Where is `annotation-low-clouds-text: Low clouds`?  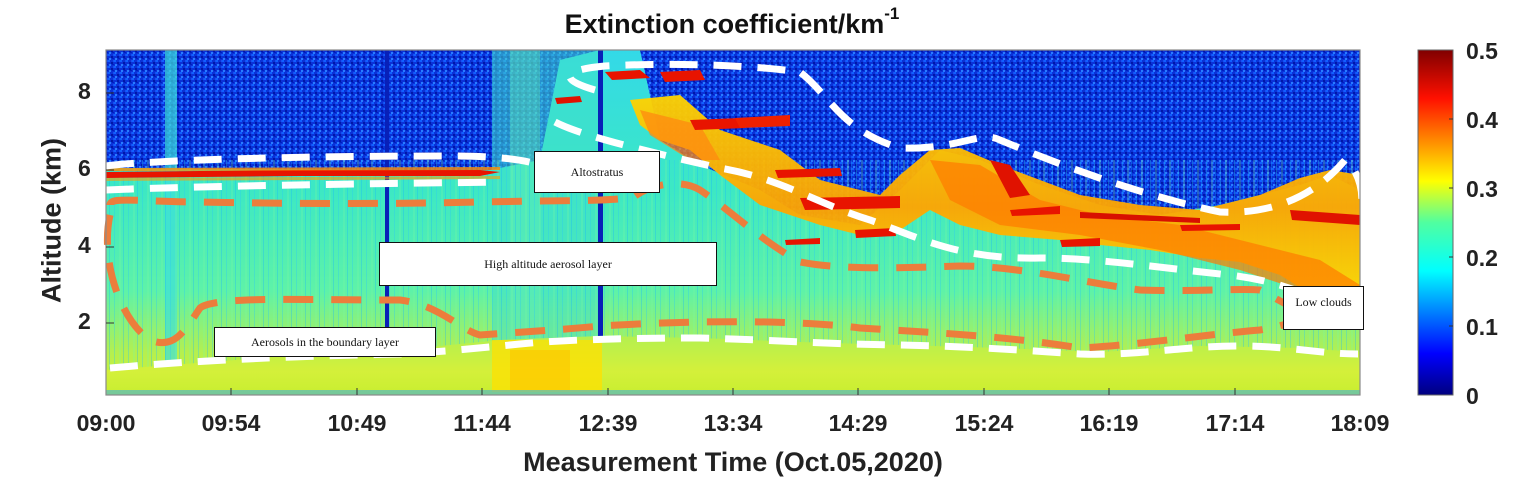
annotation-low-clouds-text: Low clouds is located at coordinates (1323, 302).